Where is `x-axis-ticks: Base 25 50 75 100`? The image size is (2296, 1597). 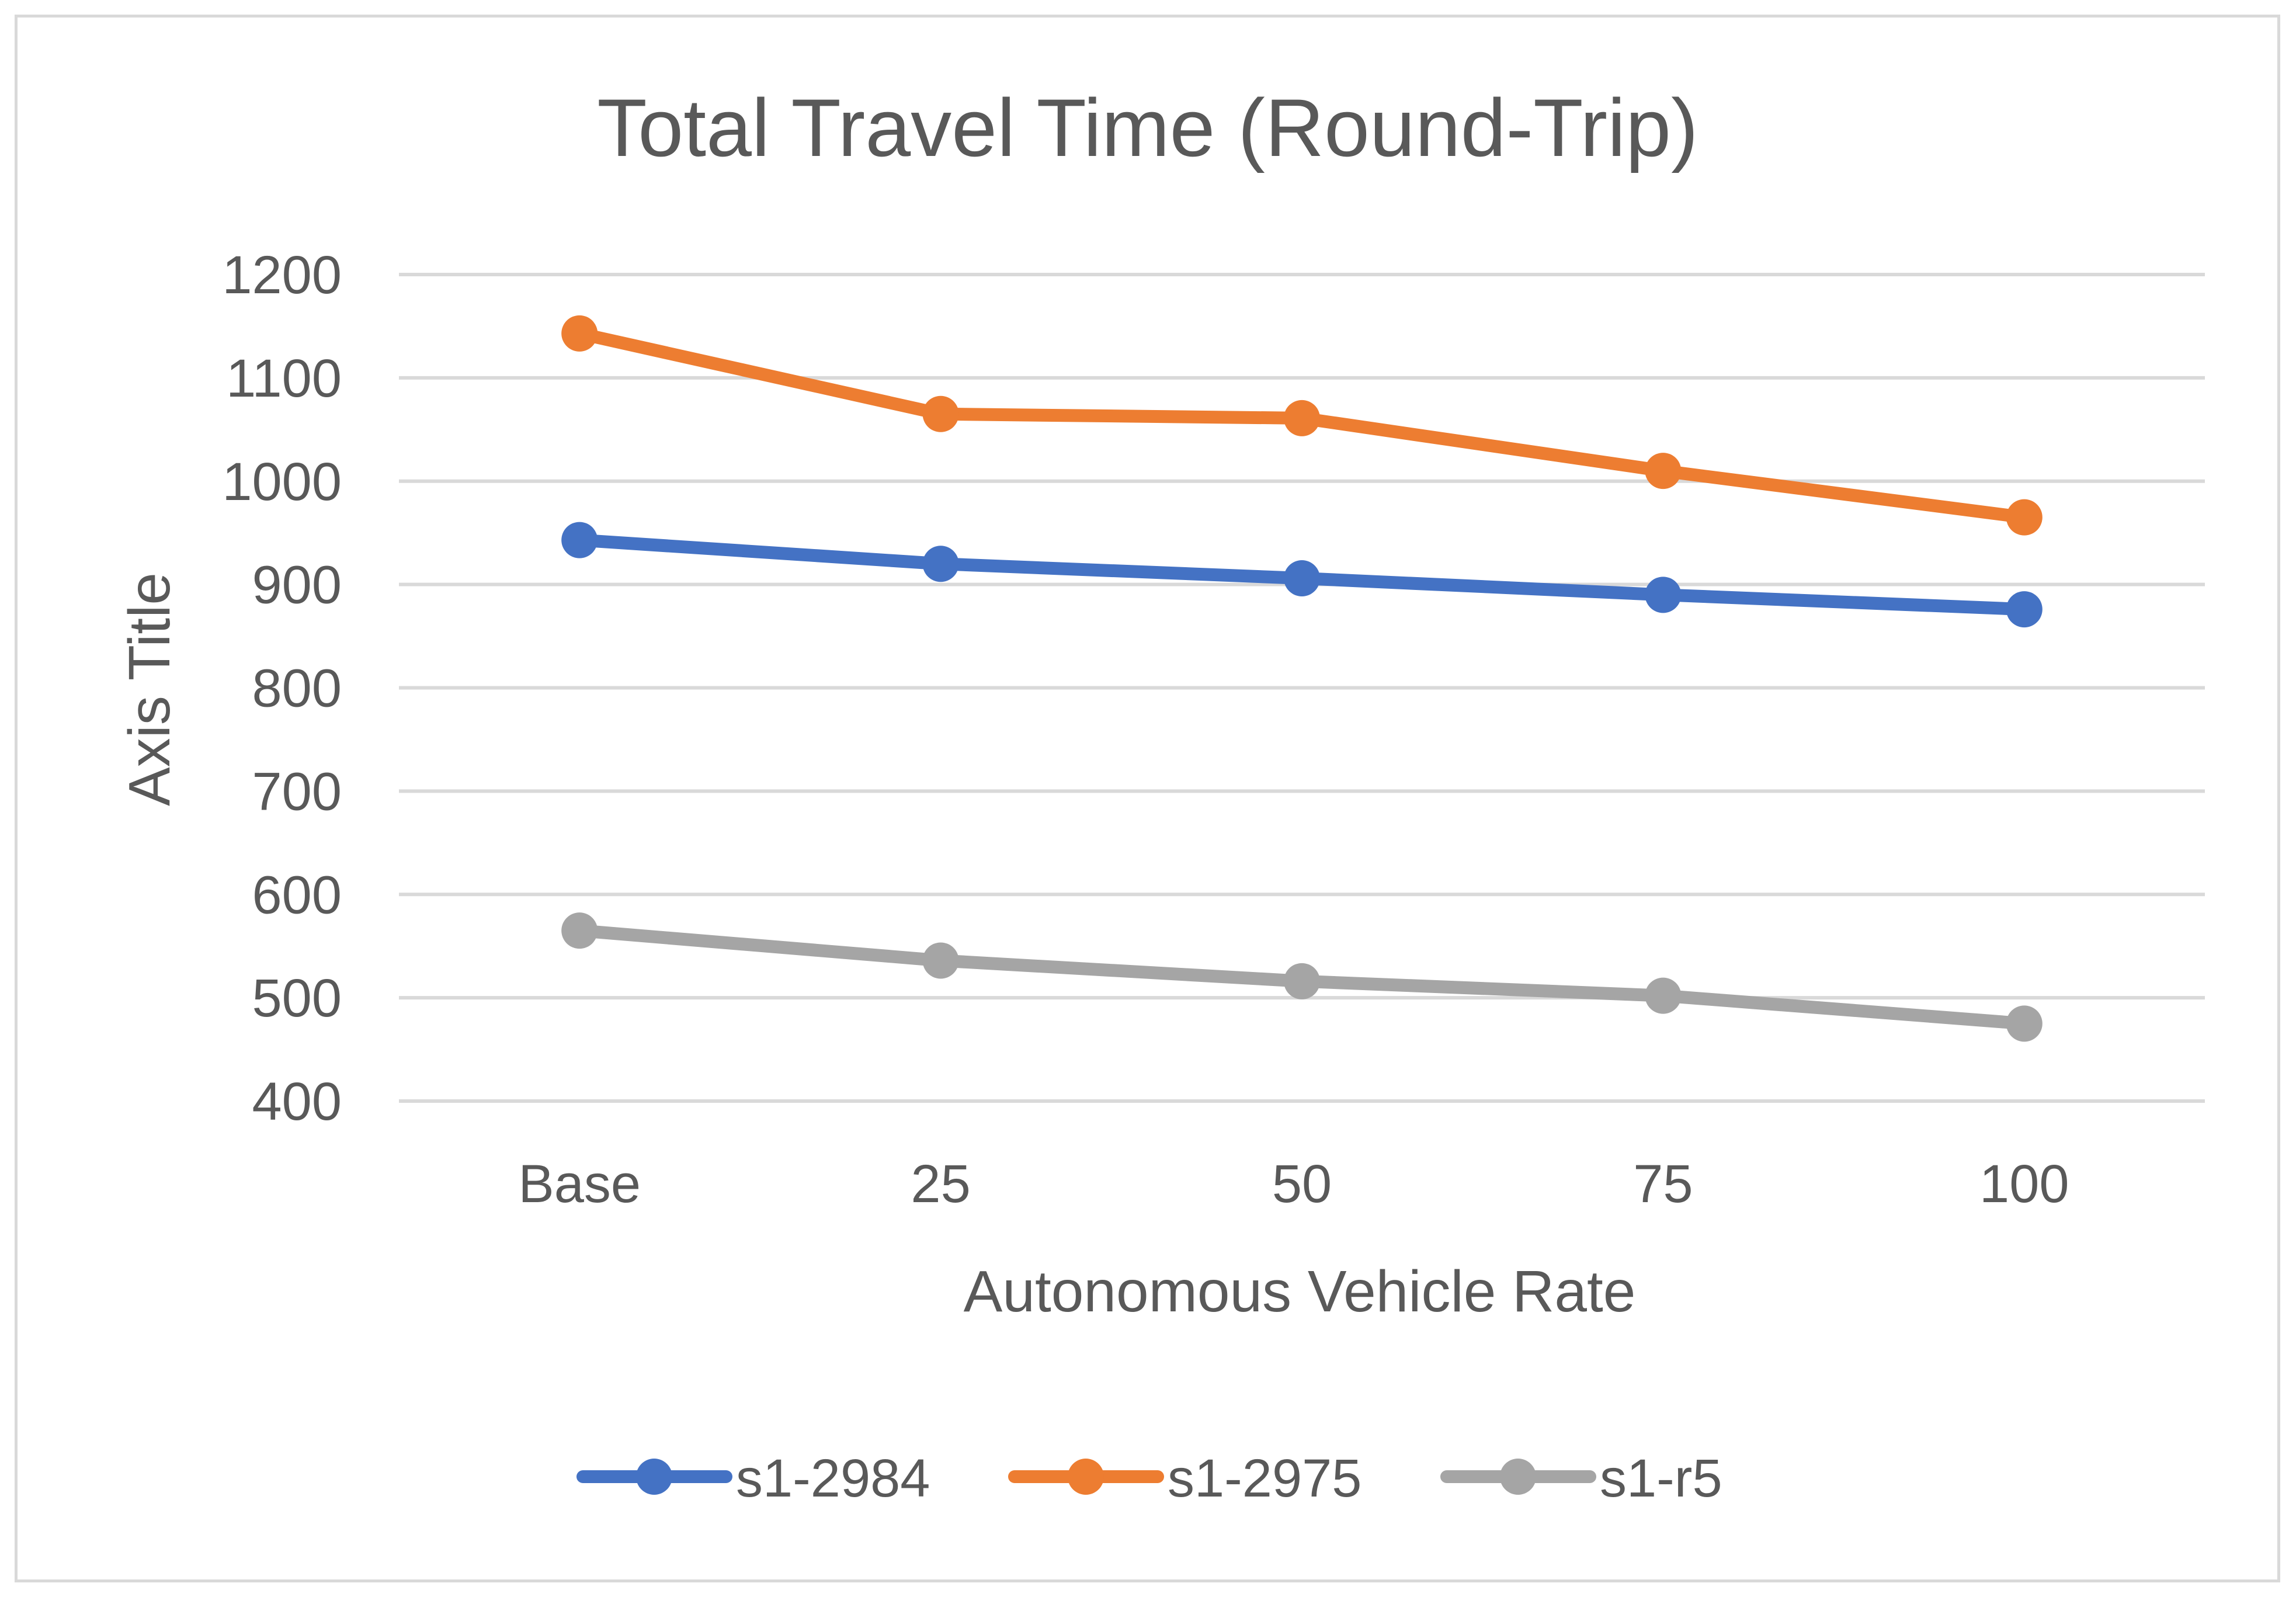 x-axis-ticks: Base 25 50 75 100 is located at coordinates (1293, 1184).